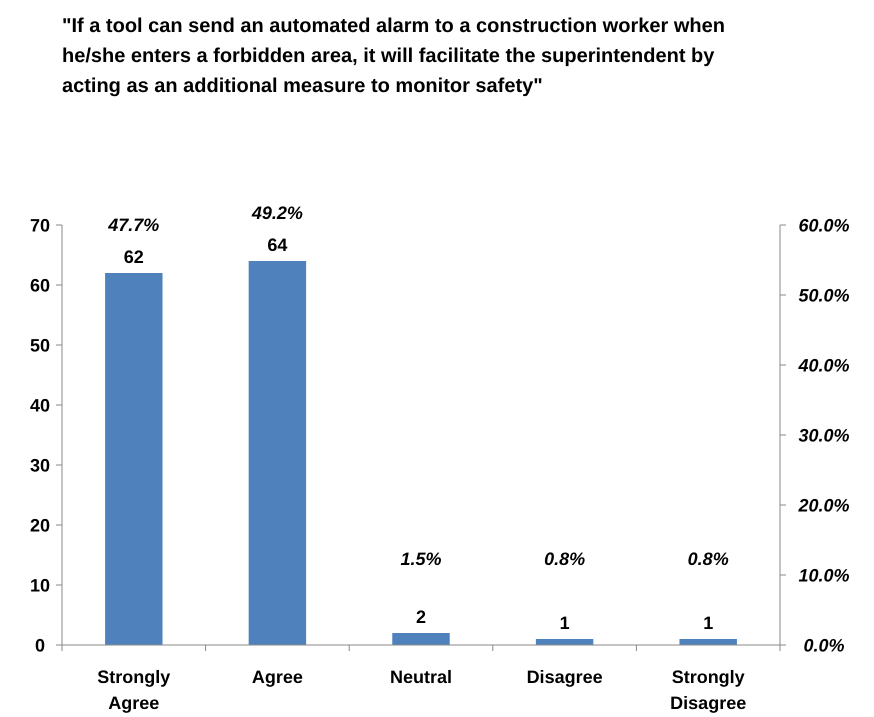 The width and height of the screenshot is (874, 717). I want to click on y2-tick-label: 20.0%, so click(823, 505).